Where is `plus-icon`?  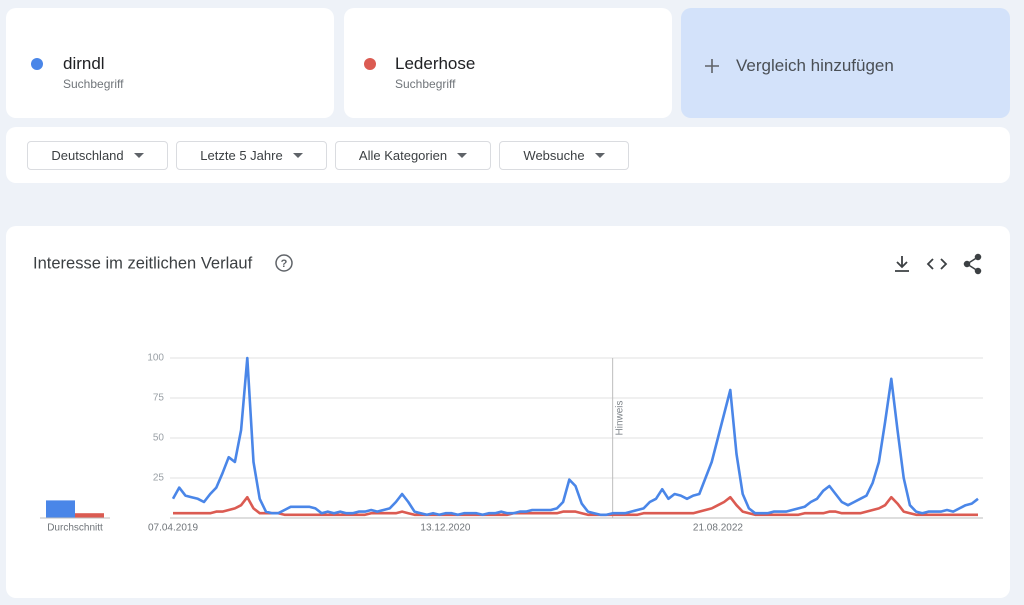
plus-icon is located at coordinates (712, 66).